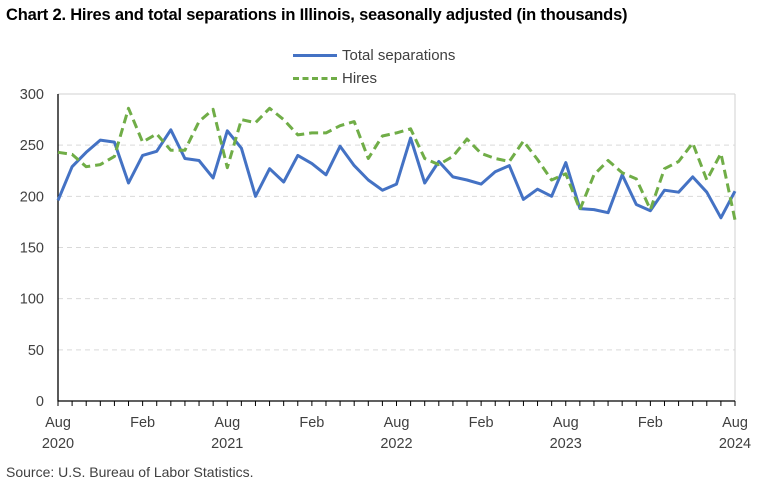 The image size is (780, 488). I want to click on x-tick-label-year: 2022, so click(396, 444).